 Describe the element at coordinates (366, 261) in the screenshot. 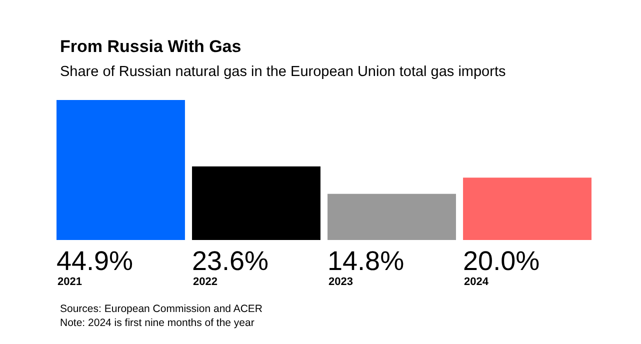

I see `data-label: 14.8%` at that location.